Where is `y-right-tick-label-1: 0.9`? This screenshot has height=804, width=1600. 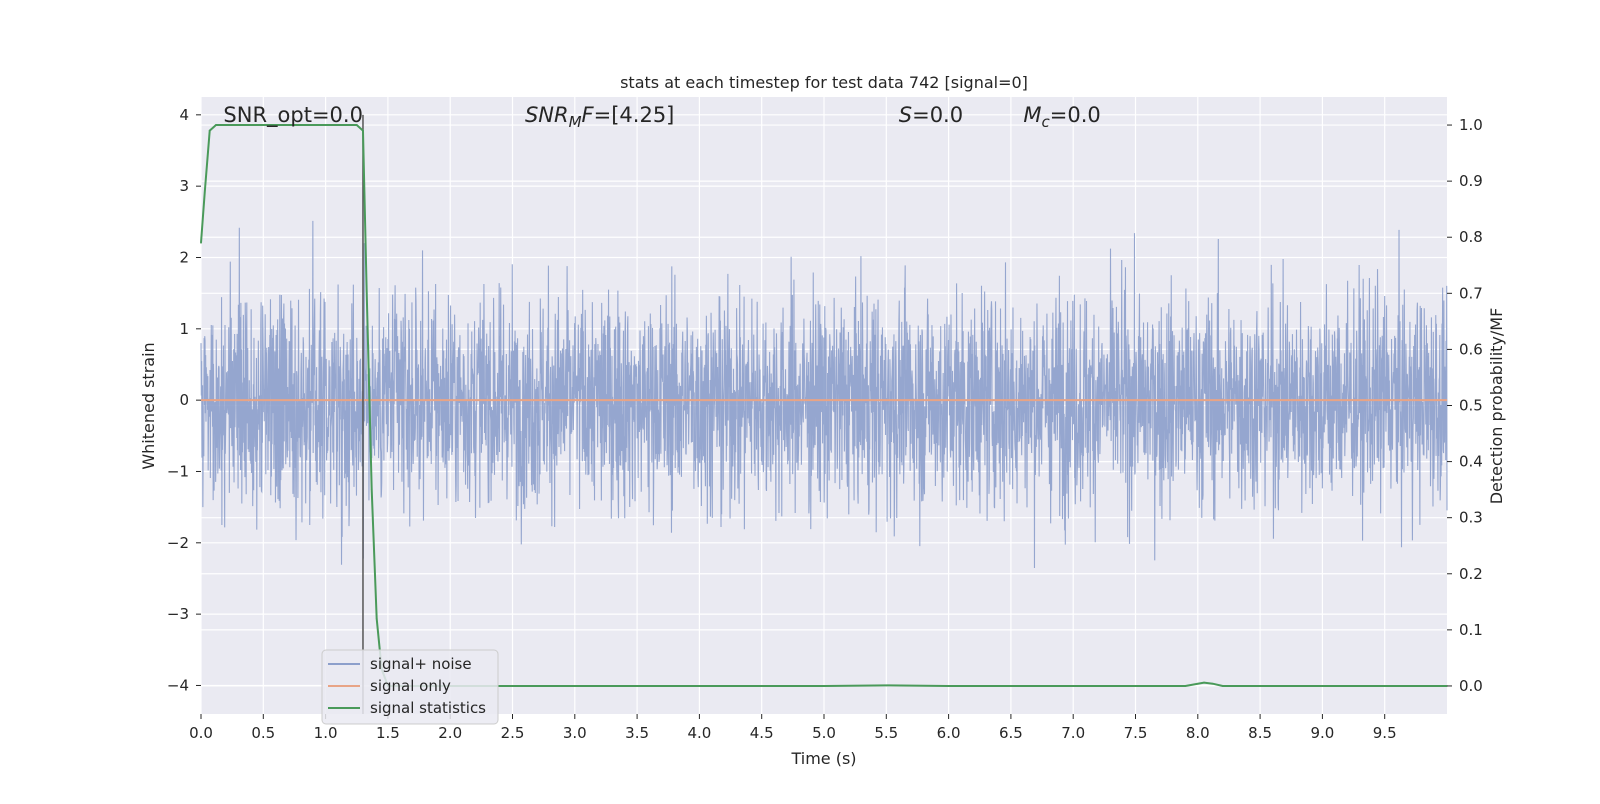
y-right-tick-label-1: 0.9 is located at coordinates (1471, 181).